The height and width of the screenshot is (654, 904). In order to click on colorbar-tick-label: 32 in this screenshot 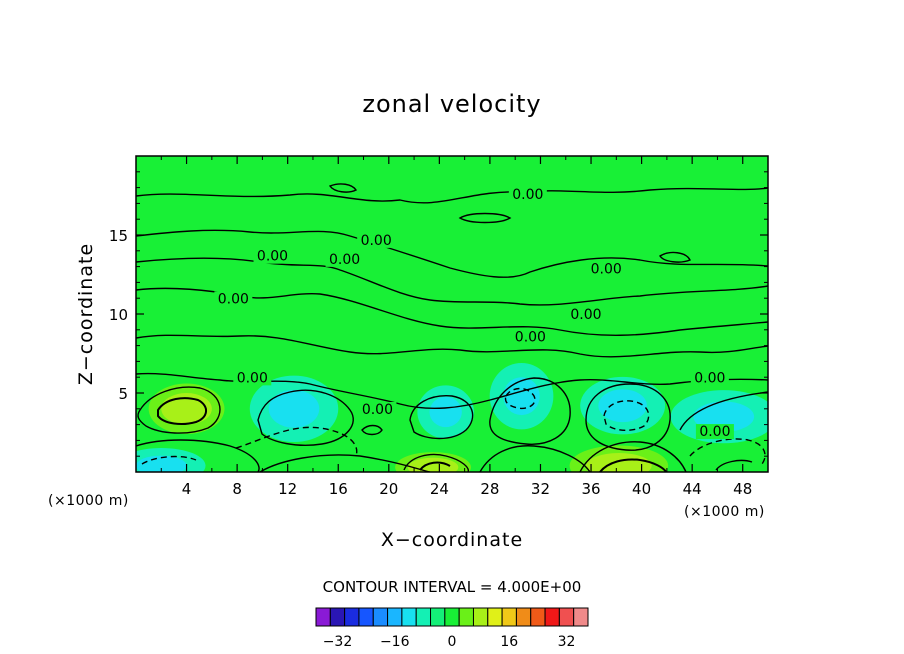, I will do `click(567, 642)`.